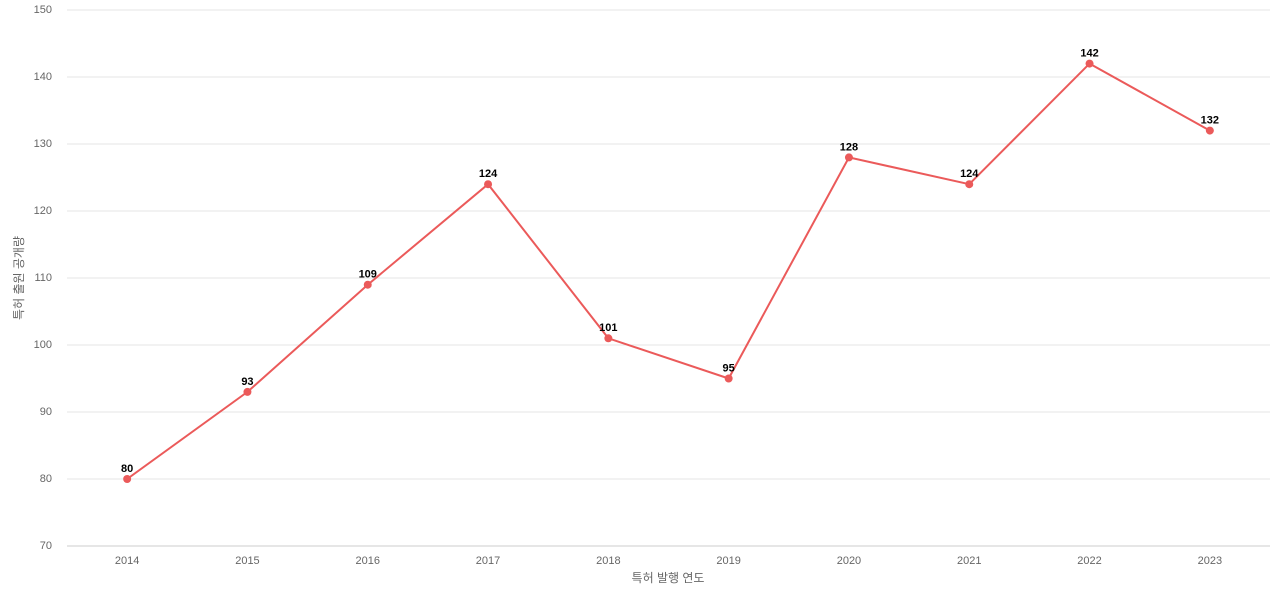 This screenshot has width=1280, height=600. I want to click on y-tick-label: 110, so click(43, 278).